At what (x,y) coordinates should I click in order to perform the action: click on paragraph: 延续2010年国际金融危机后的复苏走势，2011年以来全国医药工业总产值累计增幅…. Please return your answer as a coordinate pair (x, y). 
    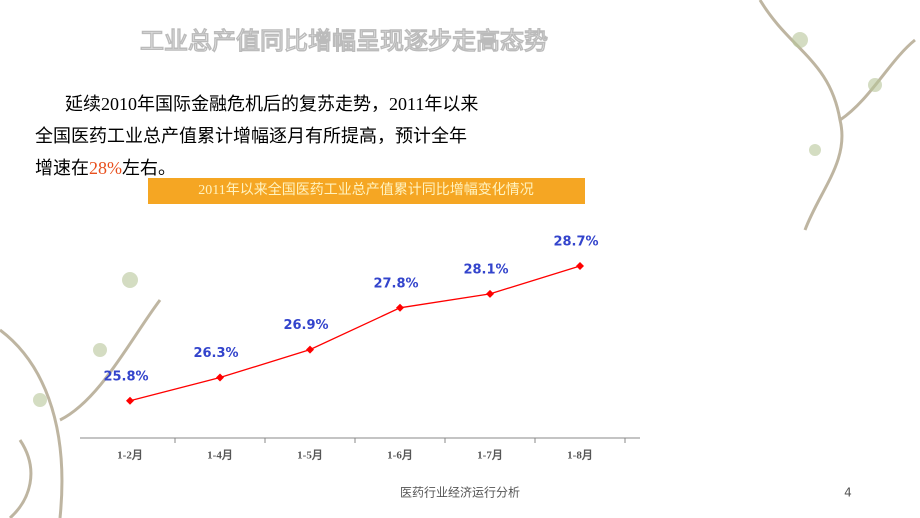
    Looking at the image, I should click on (257, 136).